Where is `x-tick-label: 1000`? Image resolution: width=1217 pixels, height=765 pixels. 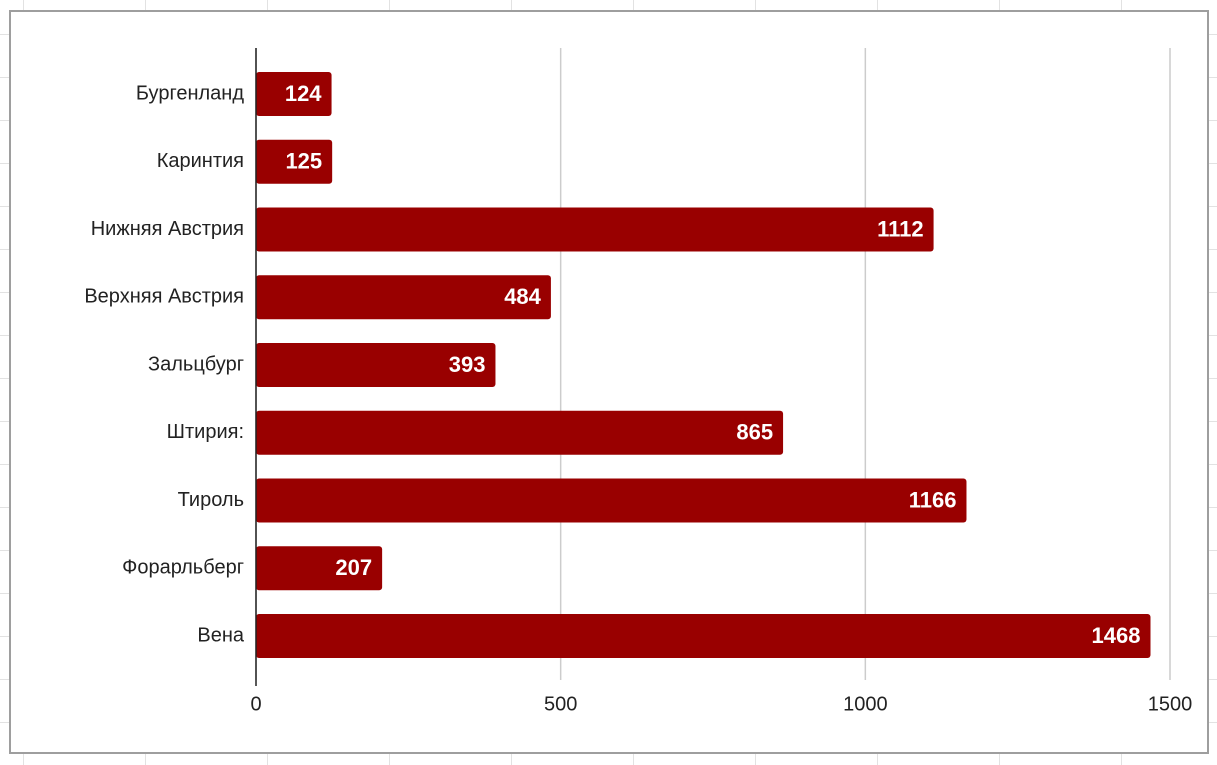
x-tick-label: 1000 is located at coordinates (865, 704).